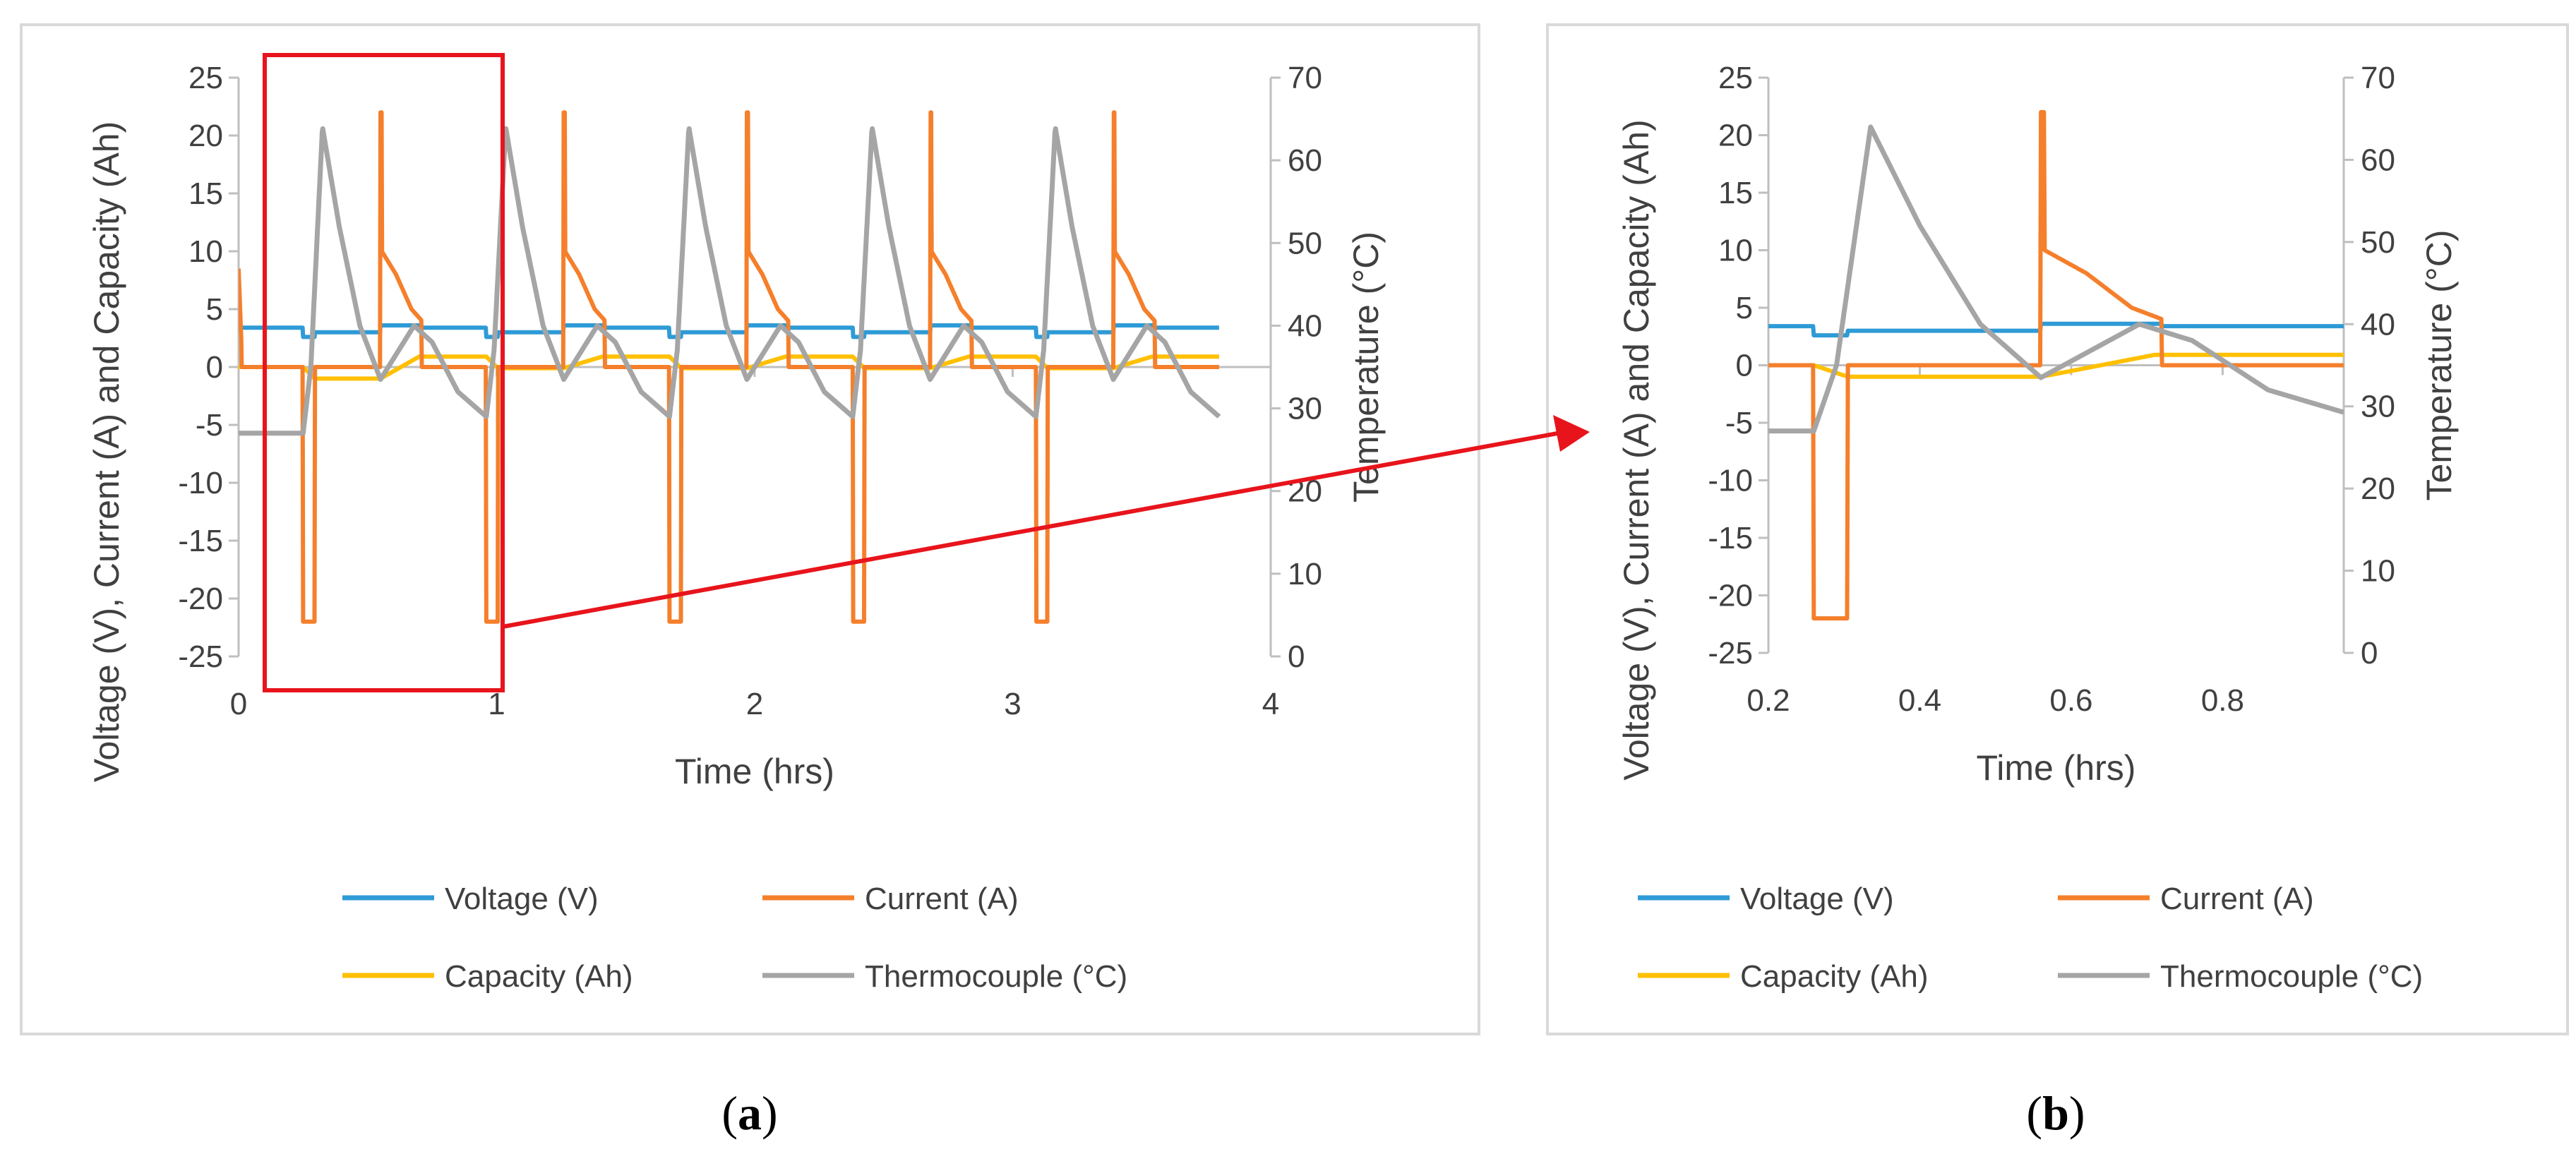 This screenshot has height=1166, width=2576. Describe the element at coordinates (2077, 1113) in the screenshot. I see `caption-b-close: )` at that location.